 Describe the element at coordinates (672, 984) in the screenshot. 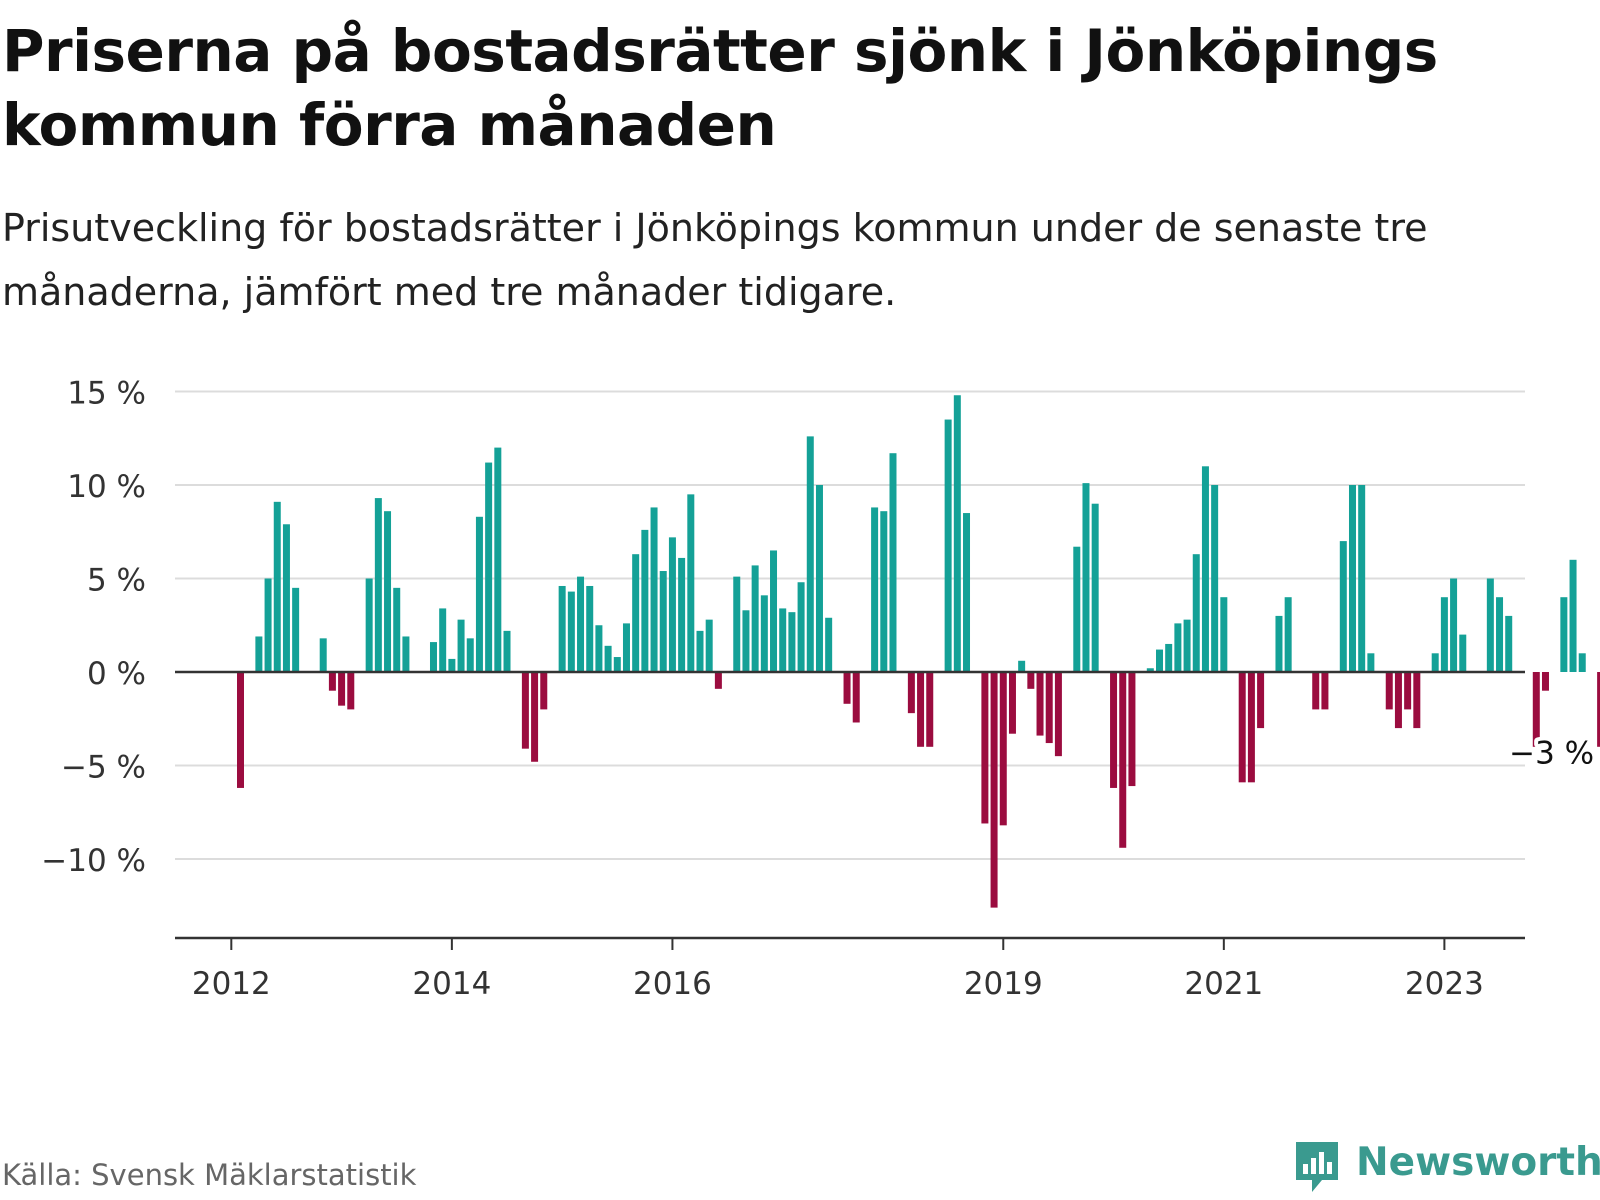

I see `x-tick-label: 2016` at that location.